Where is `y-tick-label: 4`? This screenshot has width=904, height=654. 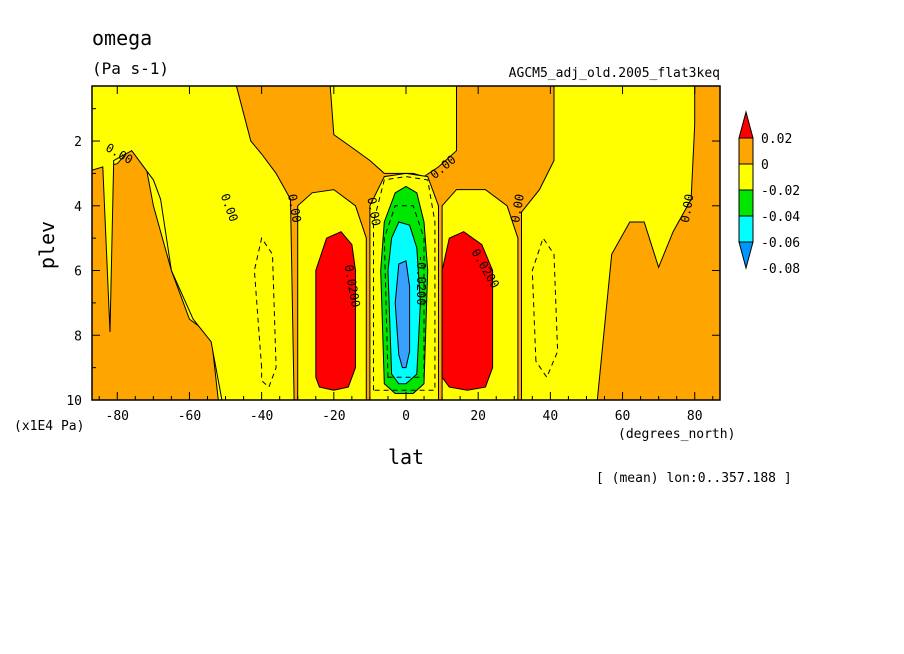
y-tick-label: 4 is located at coordinates (78, 207).